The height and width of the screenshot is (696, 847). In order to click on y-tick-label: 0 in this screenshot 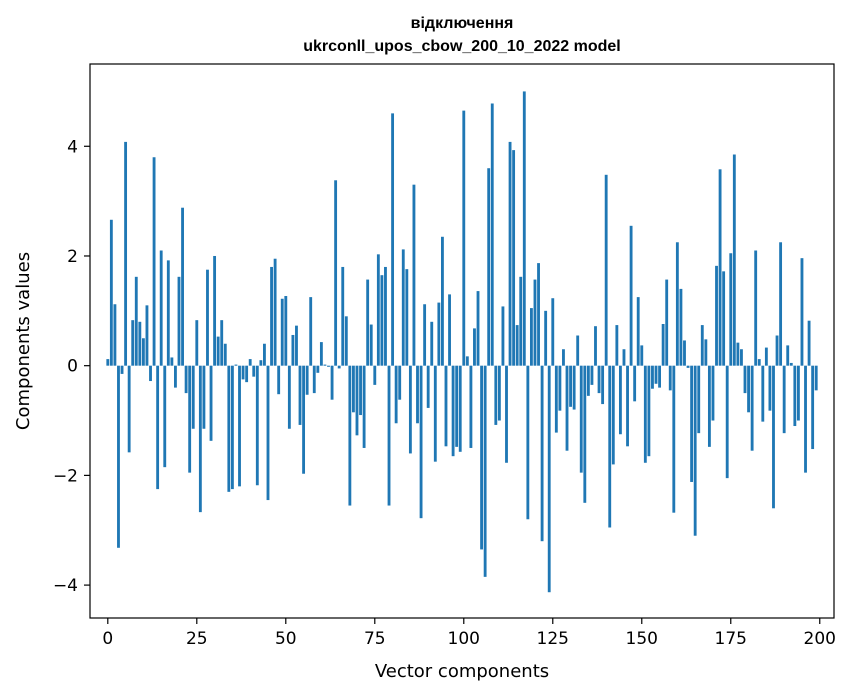, I will do `click(72, 367)`.